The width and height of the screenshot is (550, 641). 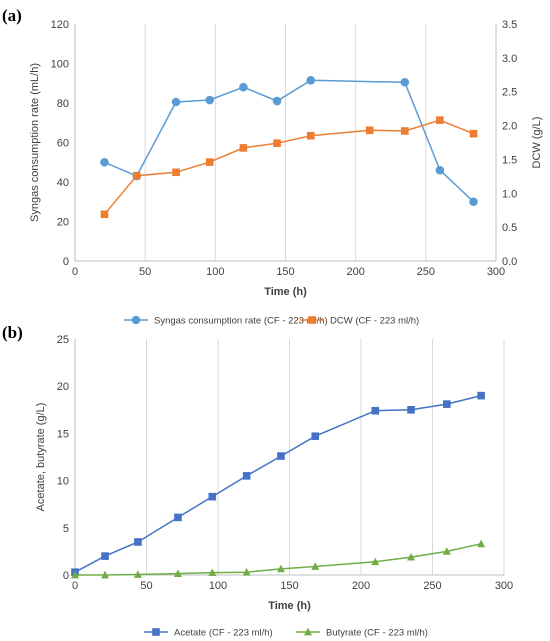 What do you see at coordinates (60, 25) in the screenshot?
I see `y-tick-label: 120` at bounding box center [60, 25].